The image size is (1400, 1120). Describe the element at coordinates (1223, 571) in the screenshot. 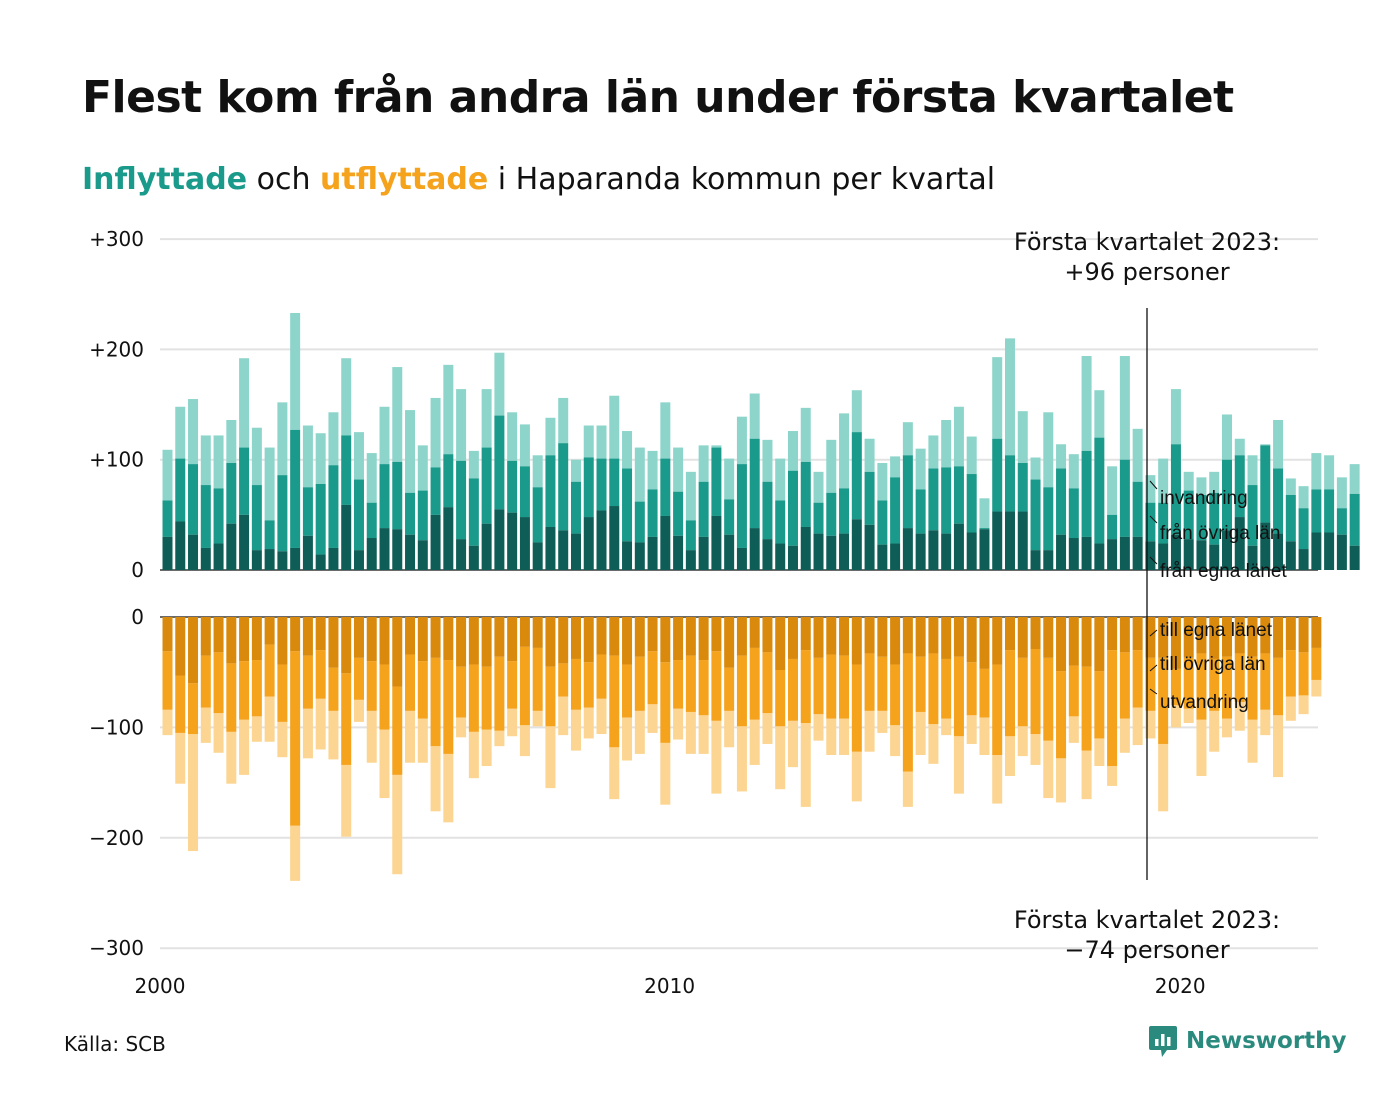

I see `label-fran-egna-lanet: från egna länet` at that location.